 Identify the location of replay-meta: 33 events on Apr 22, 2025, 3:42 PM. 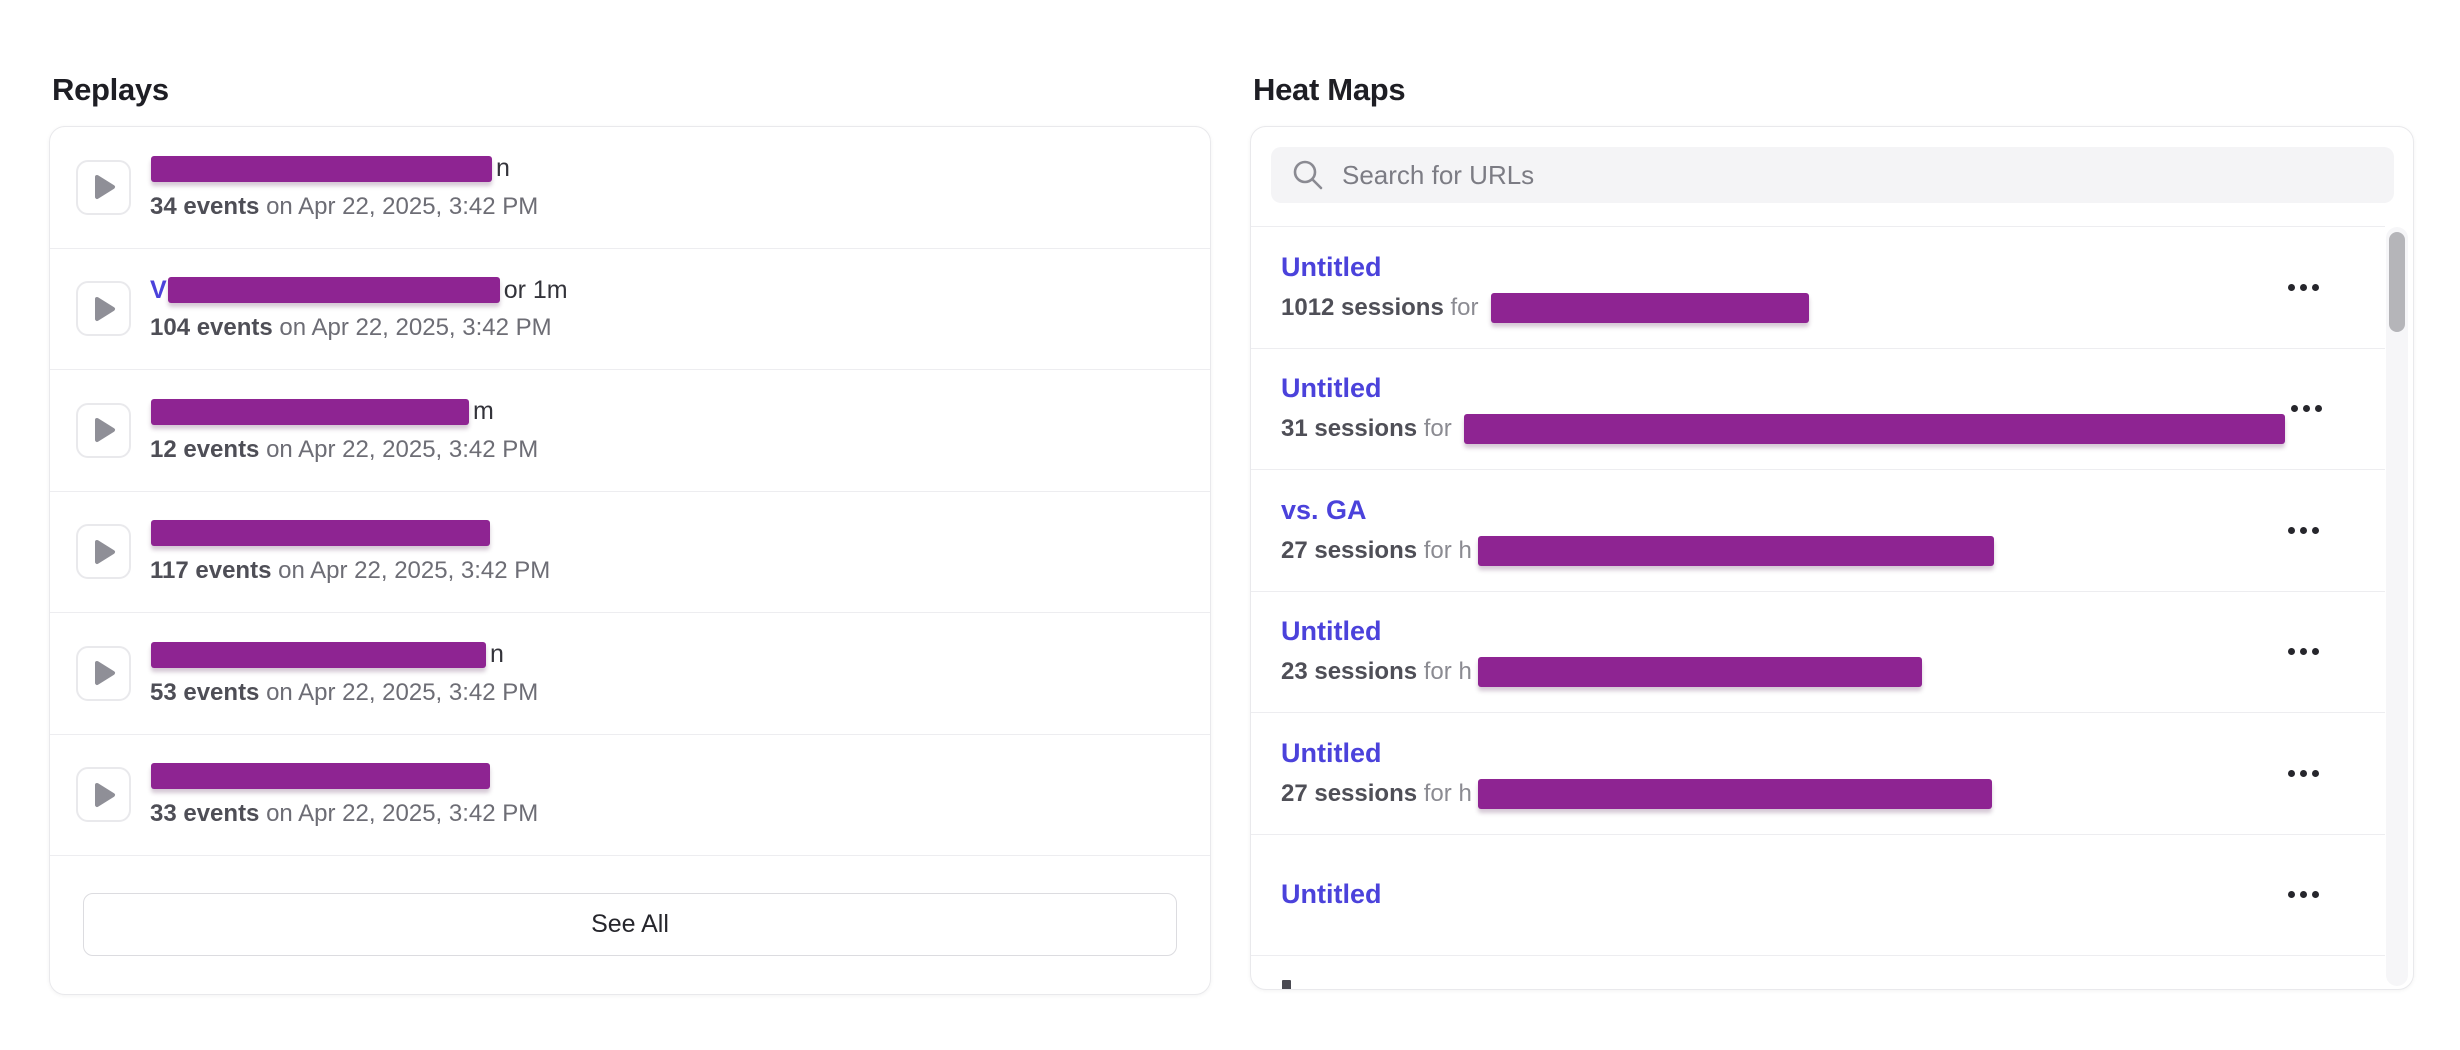
(344, 814).